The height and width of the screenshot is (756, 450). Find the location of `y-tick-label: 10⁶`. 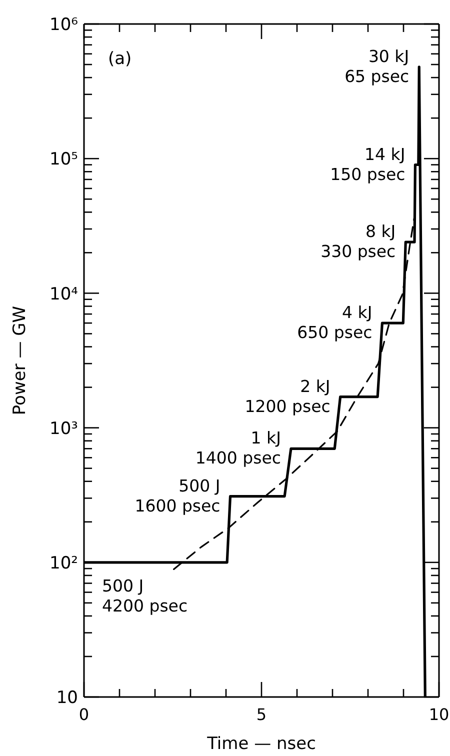

y-tick-label: 10⁶ is located at coordinates (64, 25).